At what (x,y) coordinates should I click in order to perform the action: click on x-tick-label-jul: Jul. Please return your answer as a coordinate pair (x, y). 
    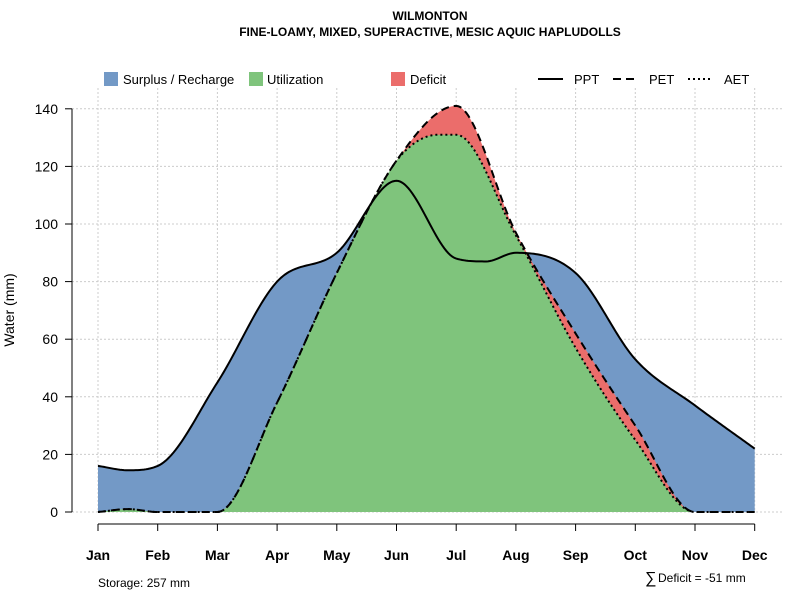
    Looking at the image, I should click on (456, 555).